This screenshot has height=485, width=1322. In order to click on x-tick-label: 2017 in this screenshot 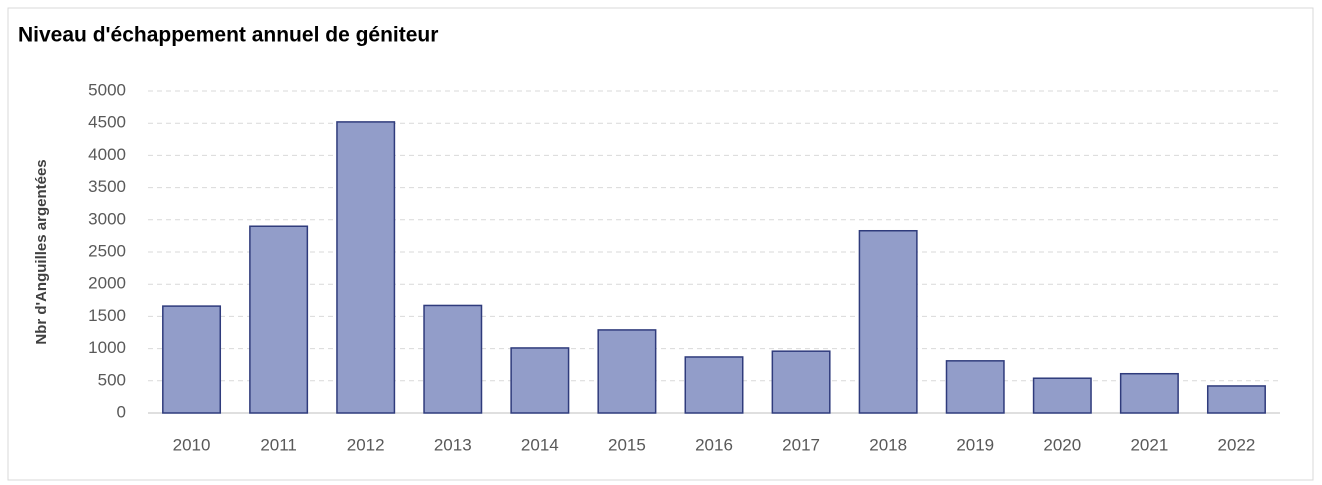, I will do `click(801, 444)`.